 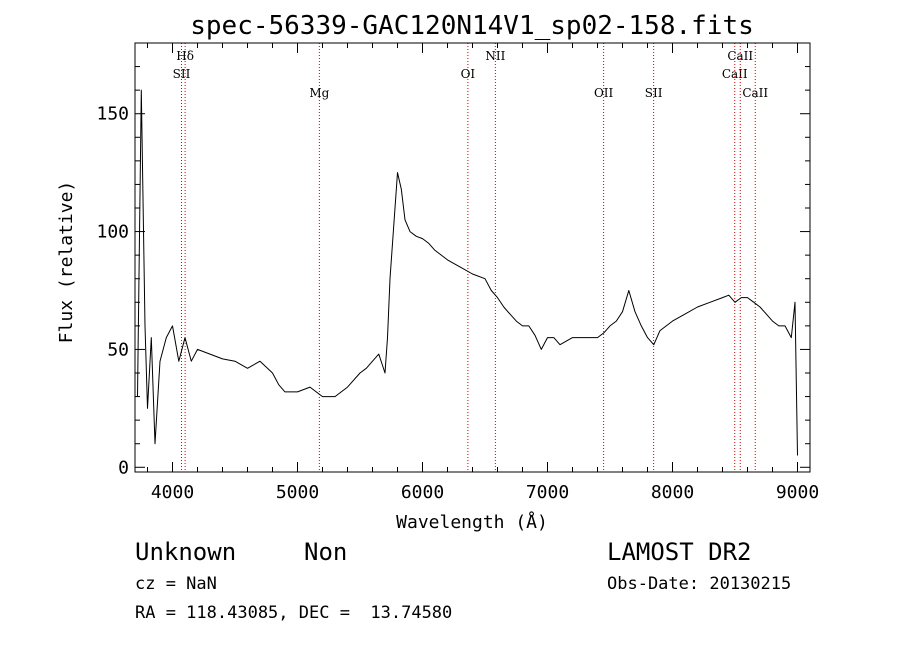 I want to click on subclass-label: Non, so click(x=326, y=552).